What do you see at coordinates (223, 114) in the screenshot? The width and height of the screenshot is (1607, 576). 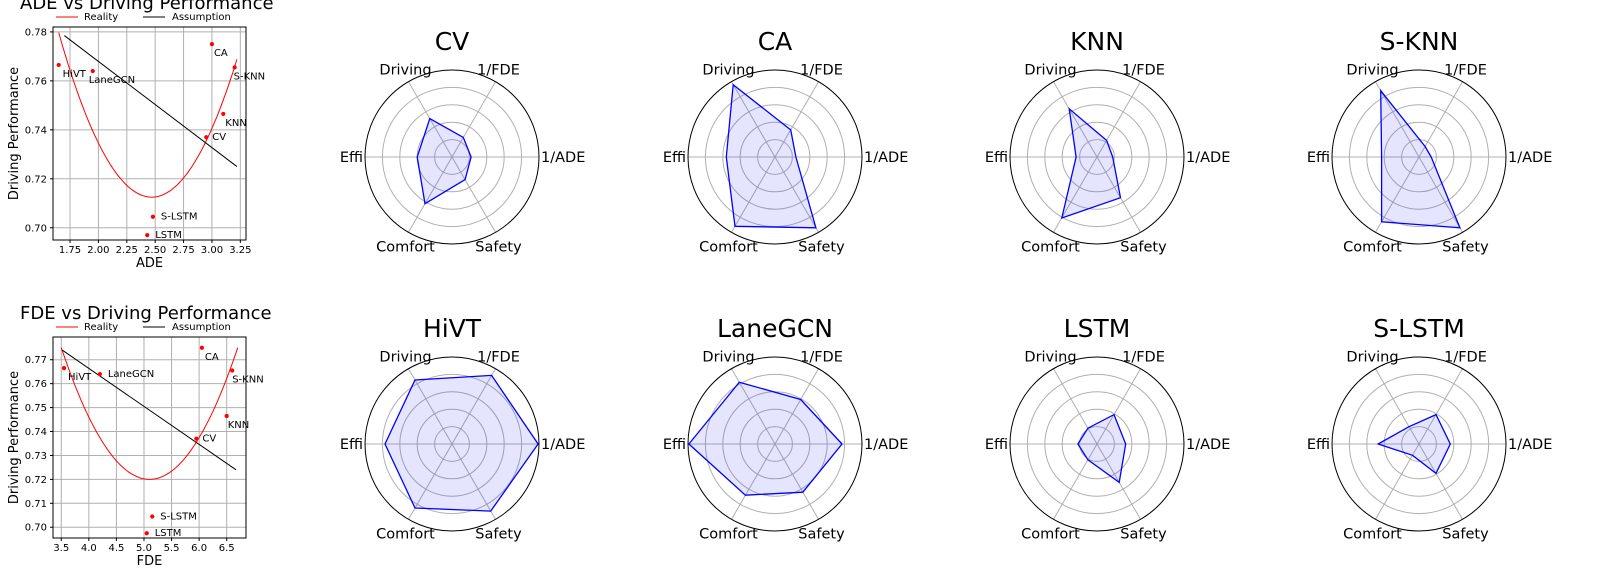 I see `ade-point-knn` at bounding box center [223, 114].